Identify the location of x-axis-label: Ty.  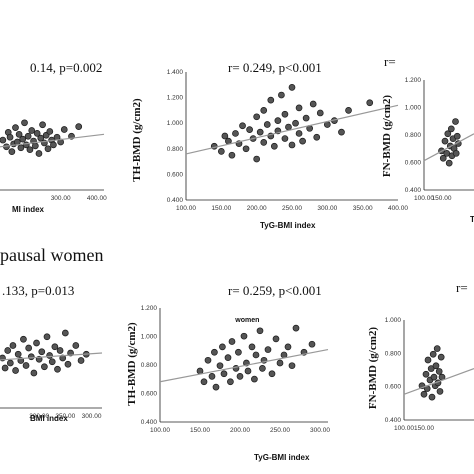
(472, 219).